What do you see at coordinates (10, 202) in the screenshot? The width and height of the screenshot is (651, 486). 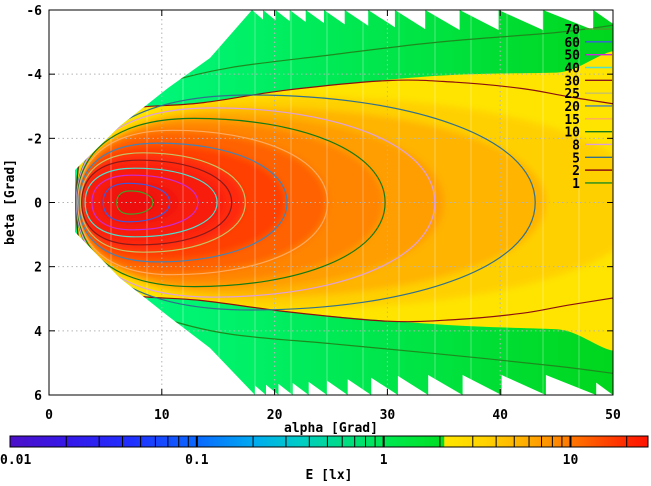 I see `y-axis-title: beta [Grad]` at bounding box center [10, 202].